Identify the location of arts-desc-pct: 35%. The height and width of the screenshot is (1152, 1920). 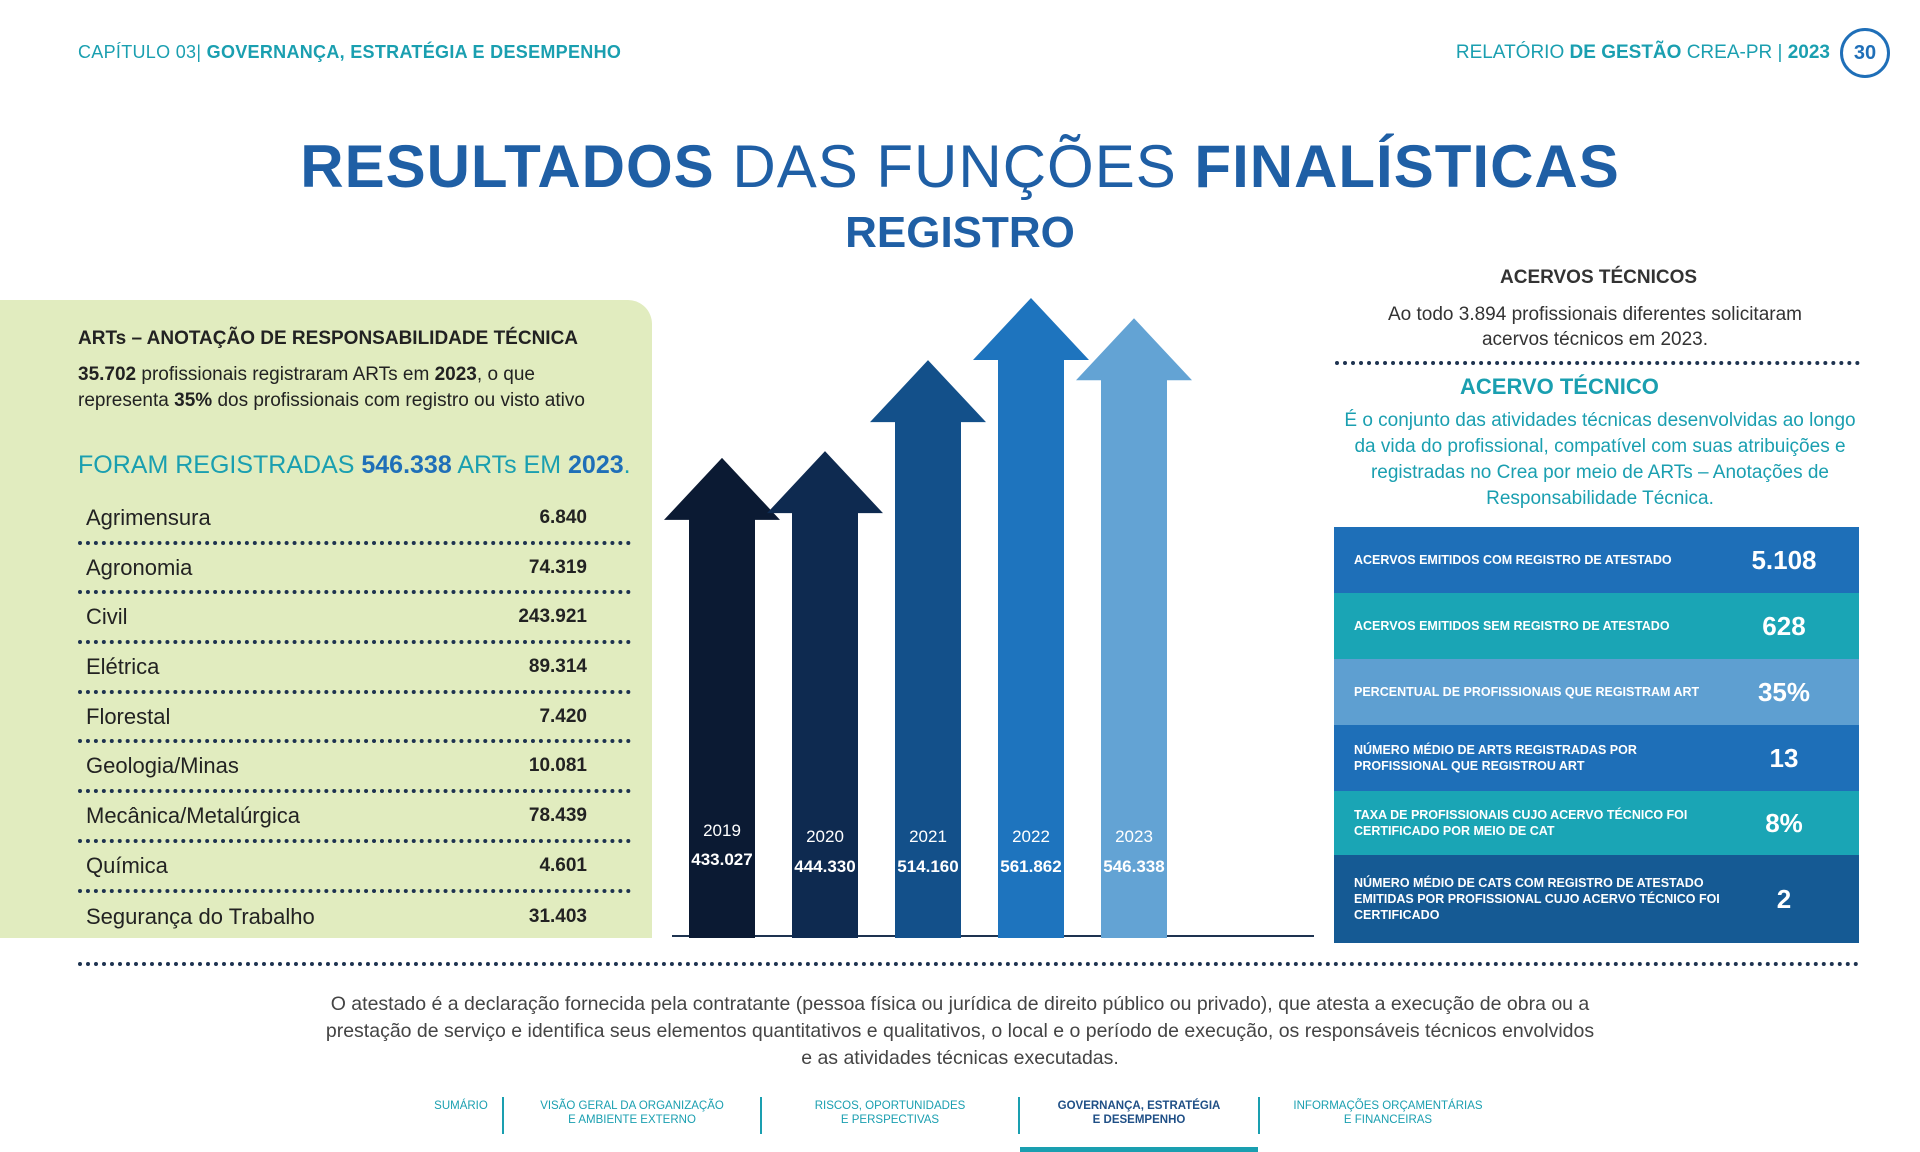
(193, 400).